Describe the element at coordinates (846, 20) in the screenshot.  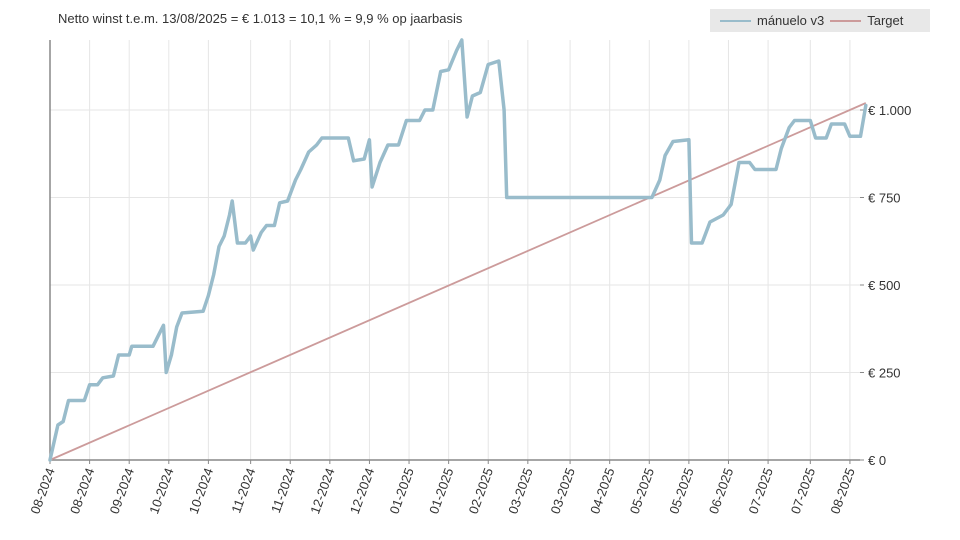
I see `legend-swatch-target` at that location.